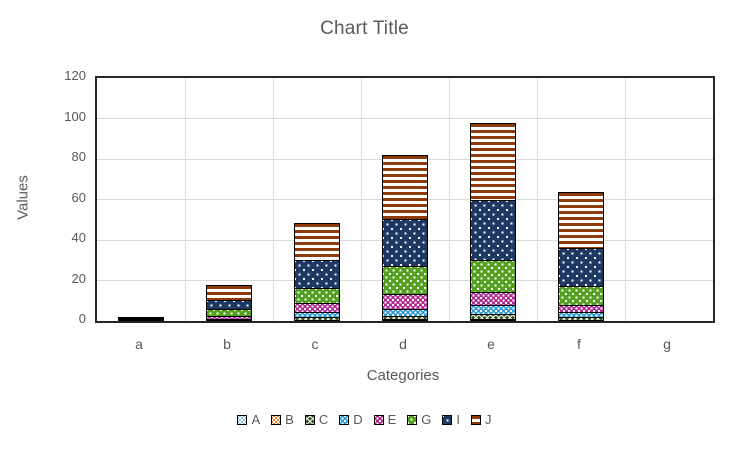 This screenshot has height=458, width=729. I want to click on bar-segment-J-b, so click(229, 292).